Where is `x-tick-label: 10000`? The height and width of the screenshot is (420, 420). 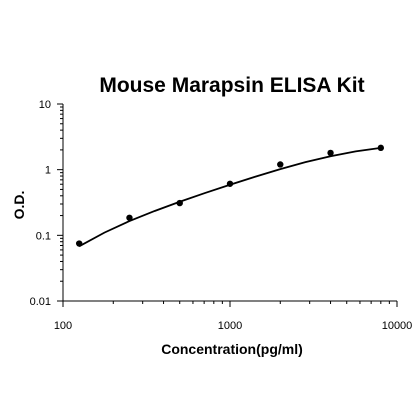 x-tick-label: 10000 is located at coordinates (397, 326).